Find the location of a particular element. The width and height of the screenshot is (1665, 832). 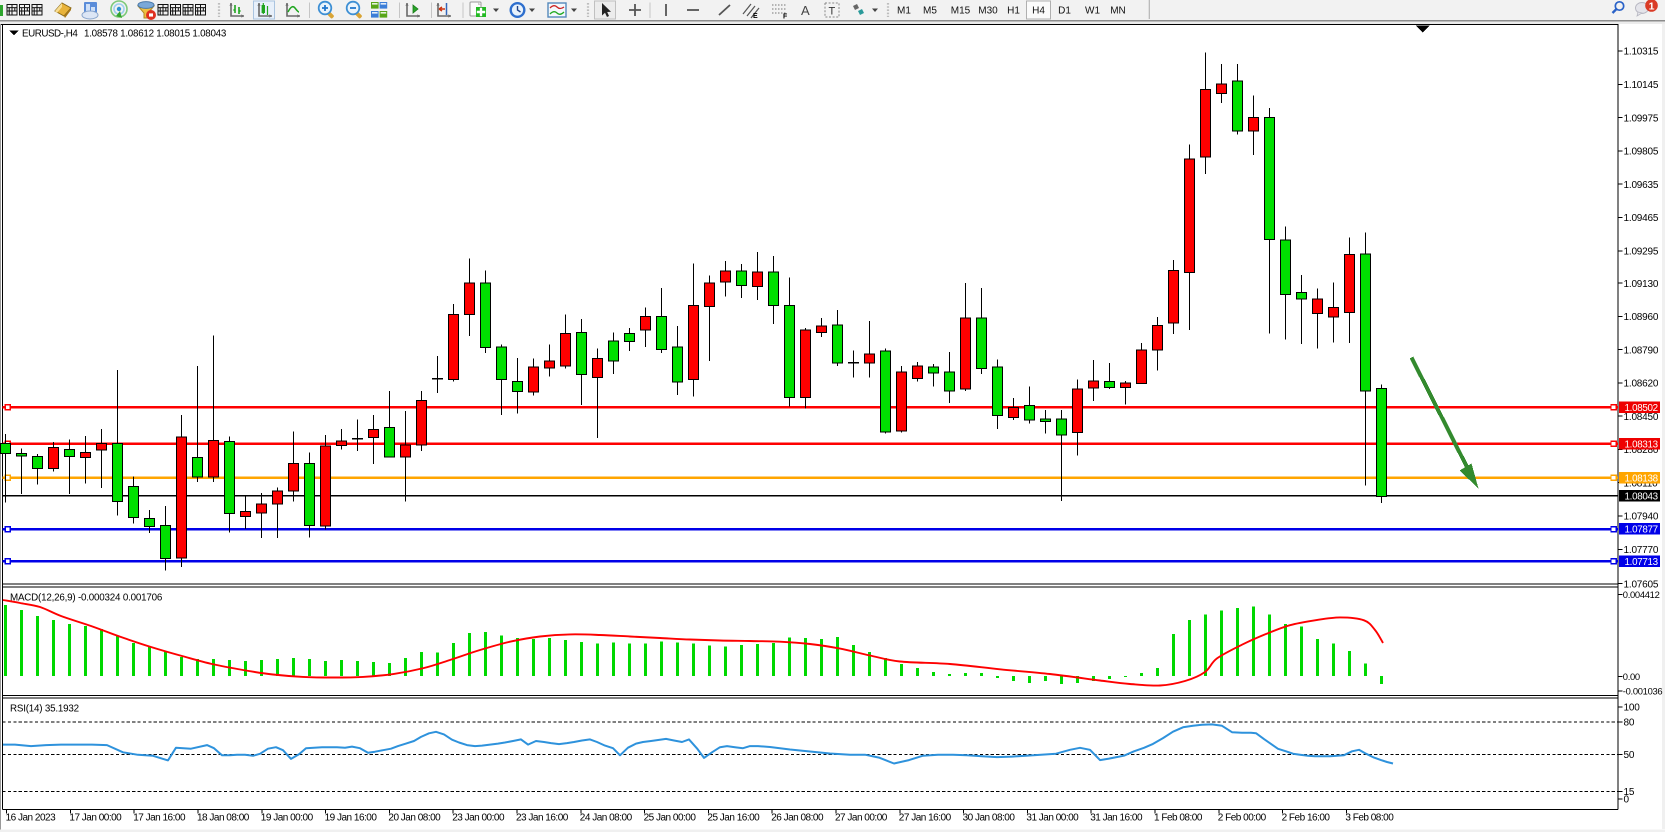

svg-text: EURUSD-,H4 is located at coordinates (50, 34).